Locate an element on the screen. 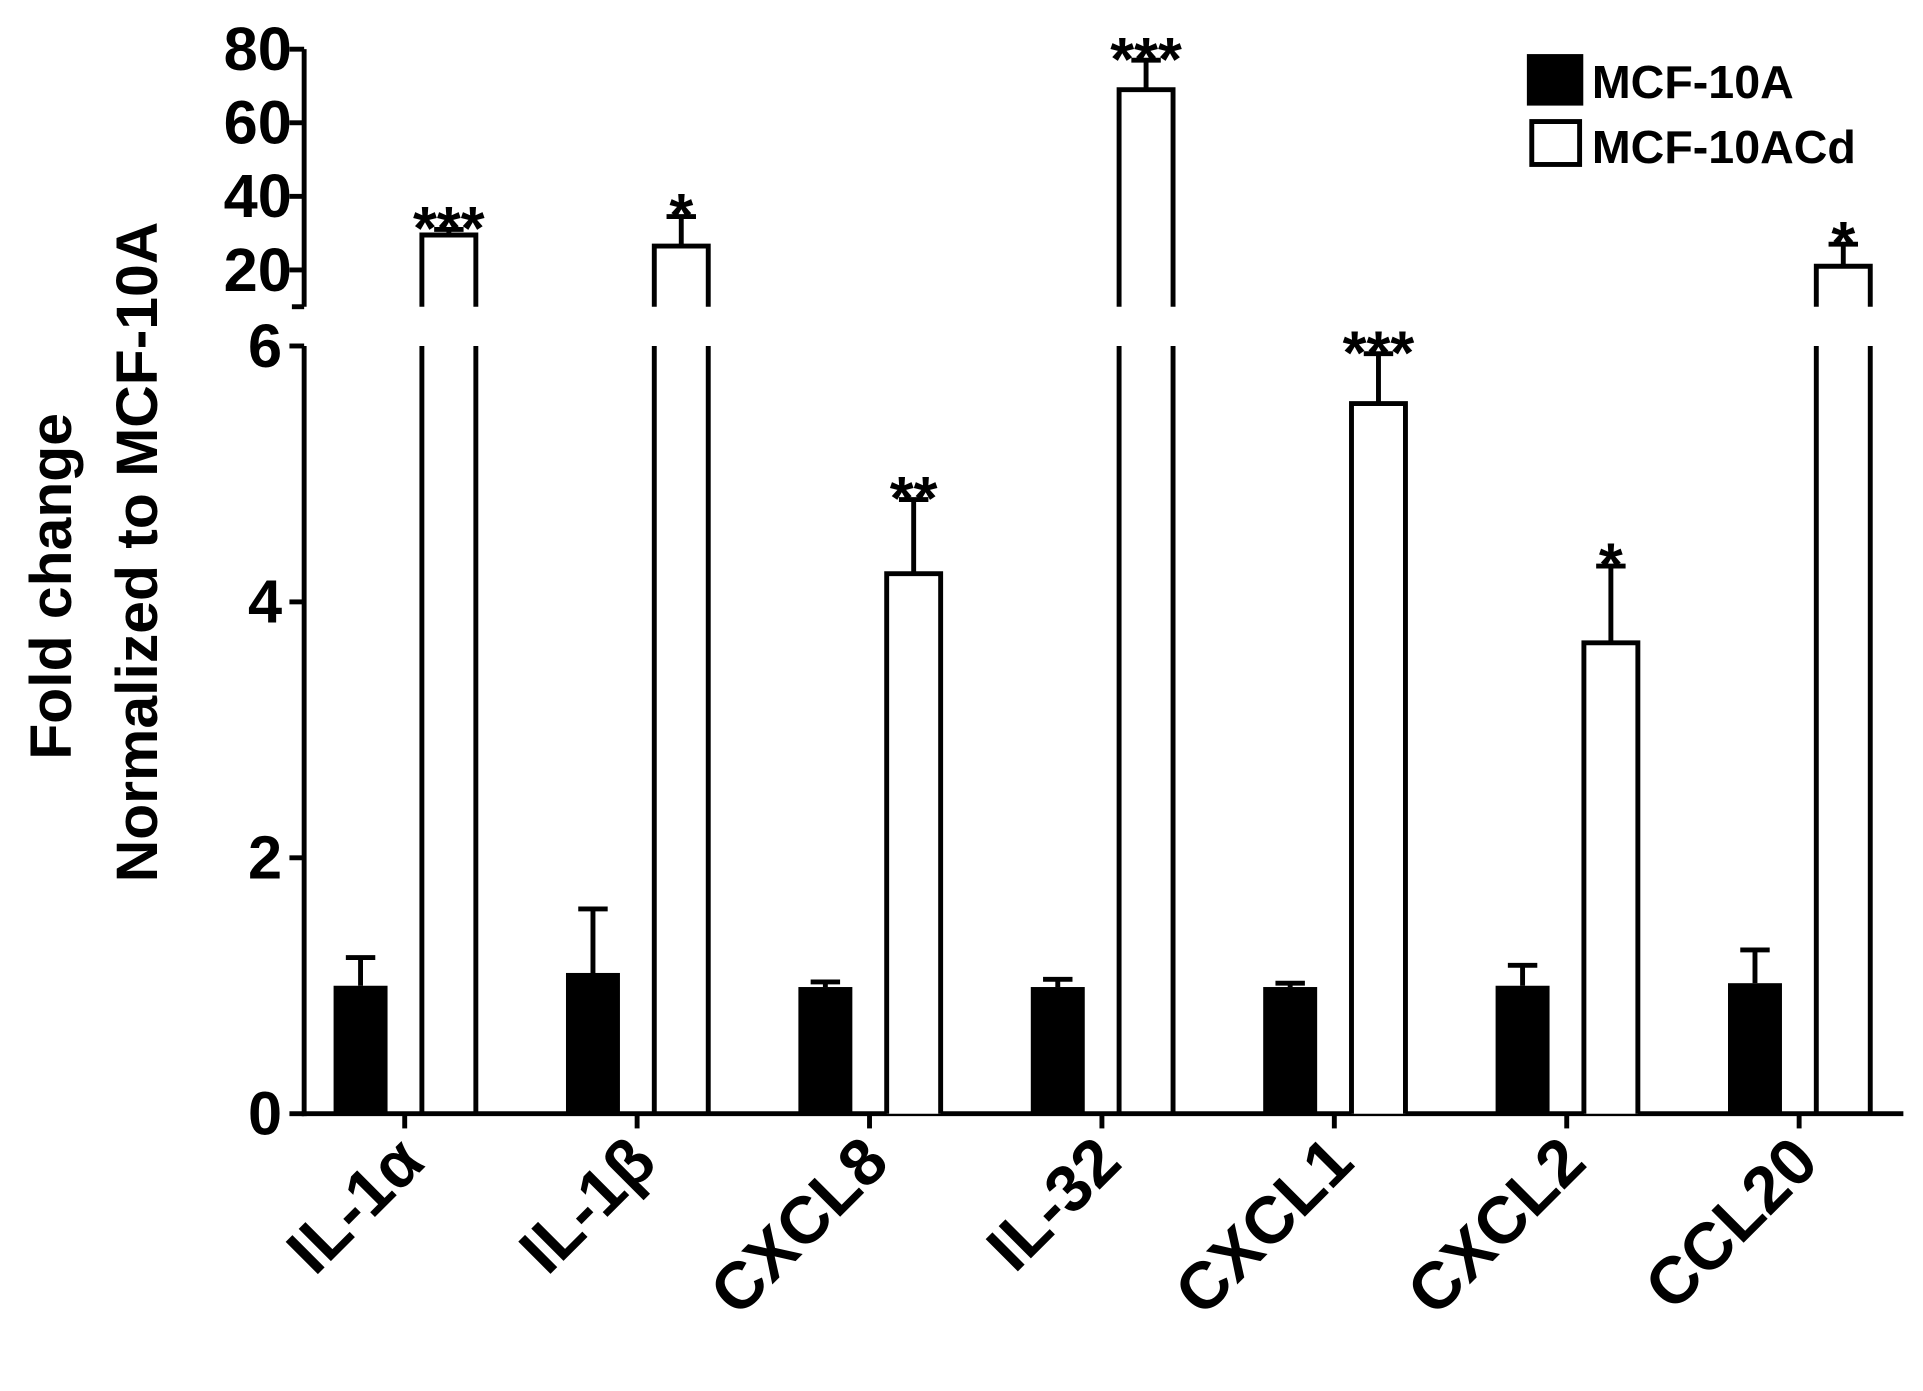  legend-label-mcf-10a: MCF-10A is located at coordinates (1693, 82).